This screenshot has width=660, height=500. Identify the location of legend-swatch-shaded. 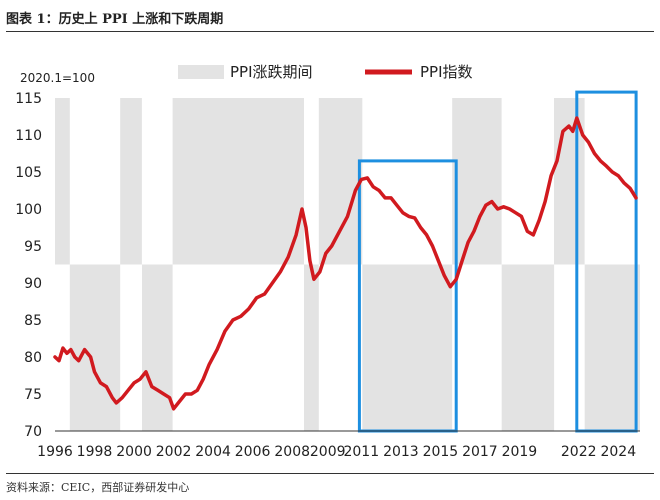
(201, 72).